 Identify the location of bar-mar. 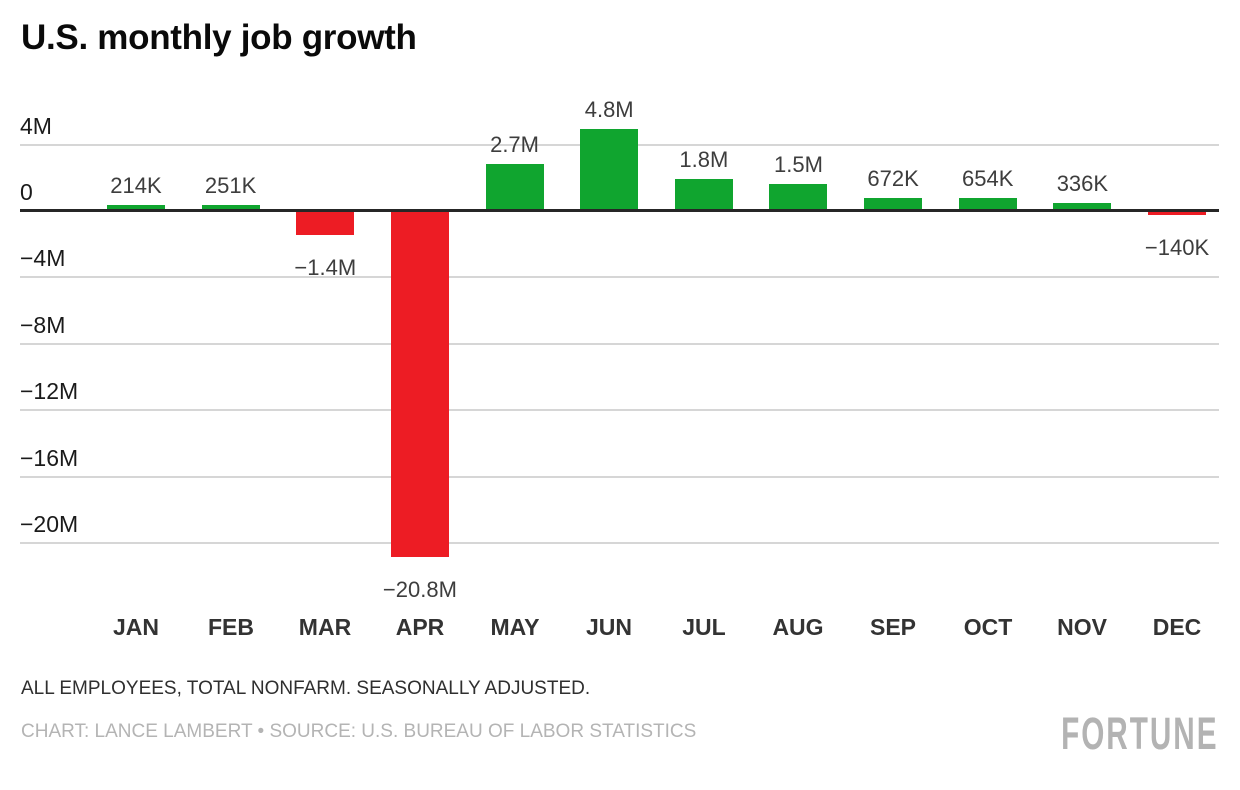
(325, 223).